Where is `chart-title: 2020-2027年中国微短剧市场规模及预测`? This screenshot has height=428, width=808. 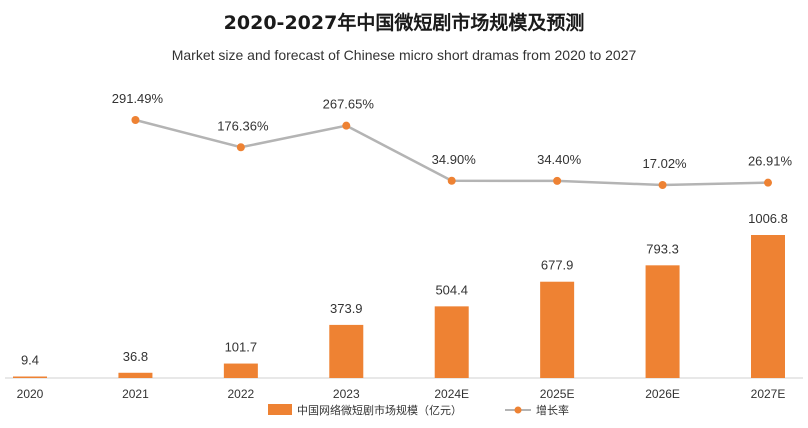
chart-title: 2020-2027年中国微短剧市场规模及预测 is located at coordinates (404, 23).